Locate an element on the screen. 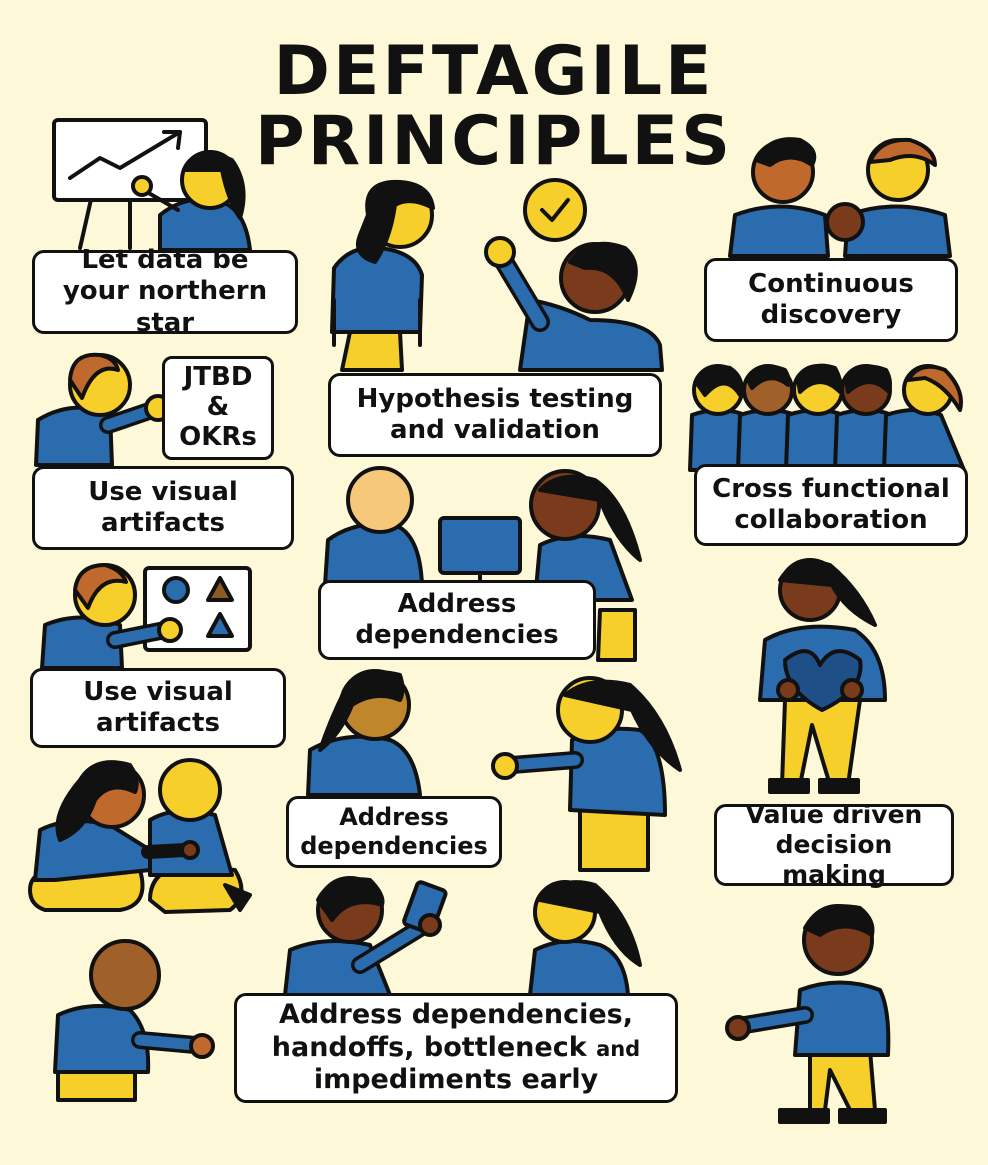 The width and height of the screenshot is (988, 1165). label-hypothesis: Hypothesis testing and validation is located at coordinates (495, 415).